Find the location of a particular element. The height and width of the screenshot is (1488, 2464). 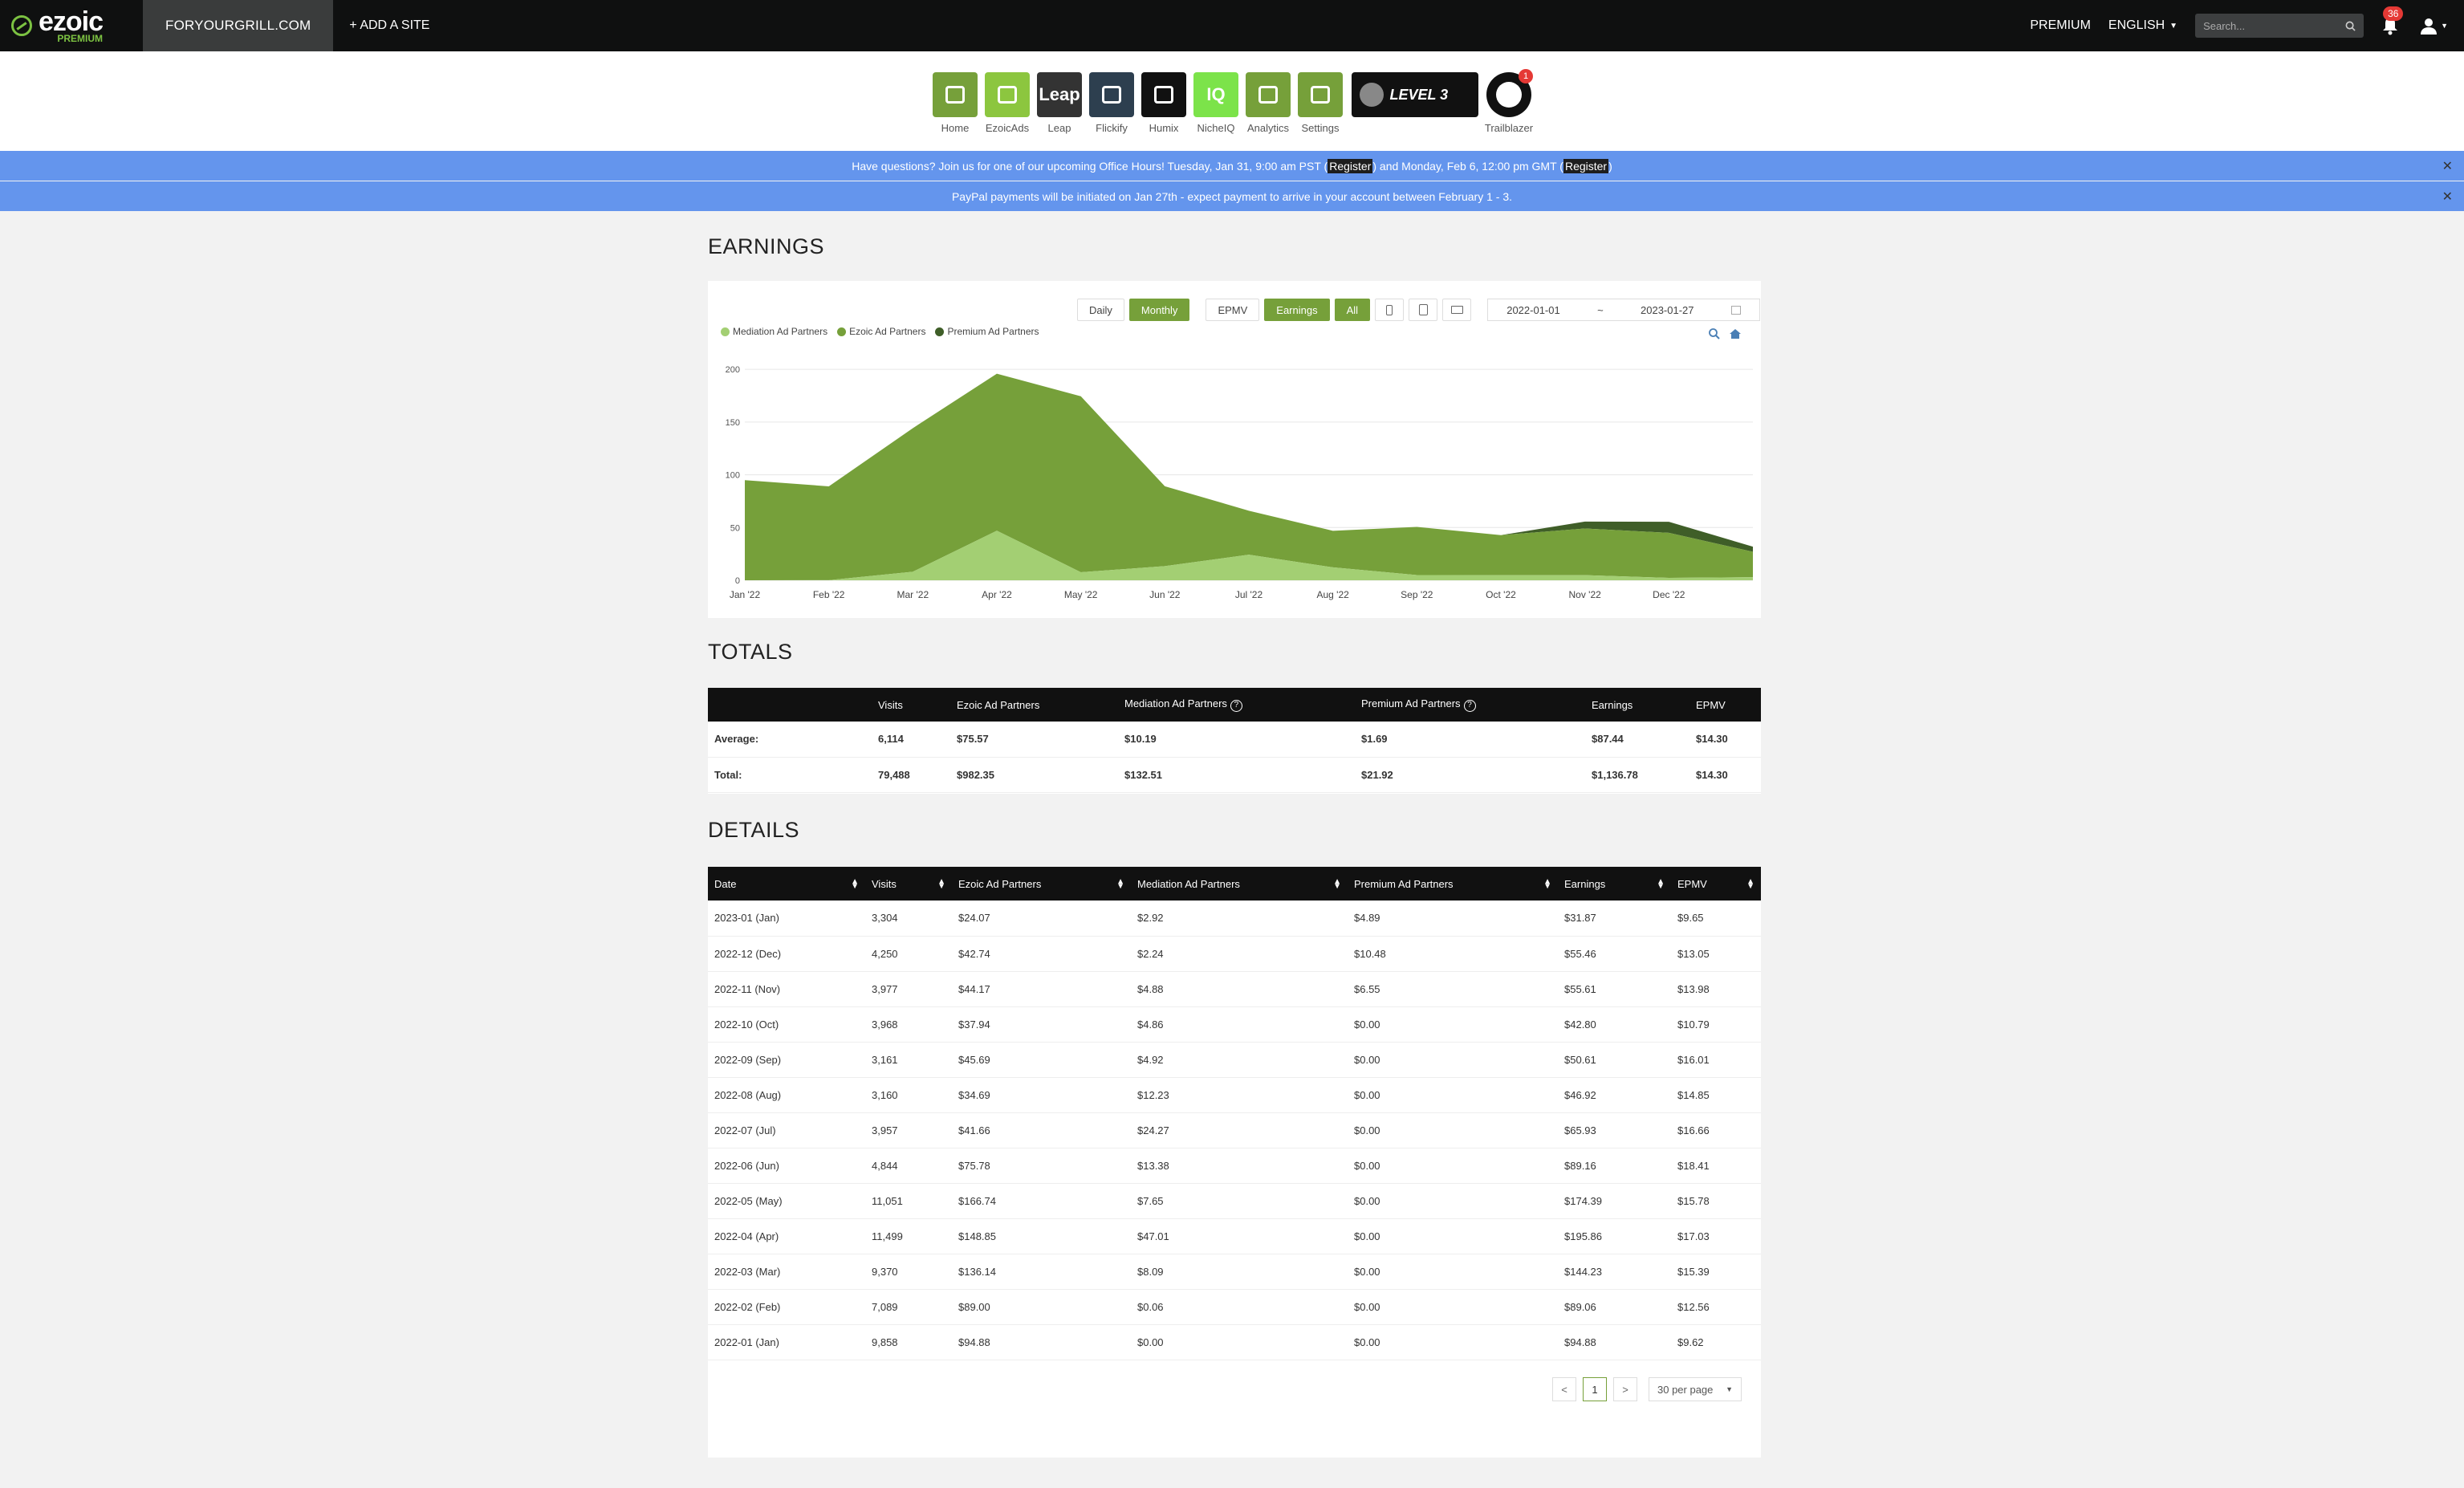

table-cell: $10.79 is located at coordinates (1716, 1024).